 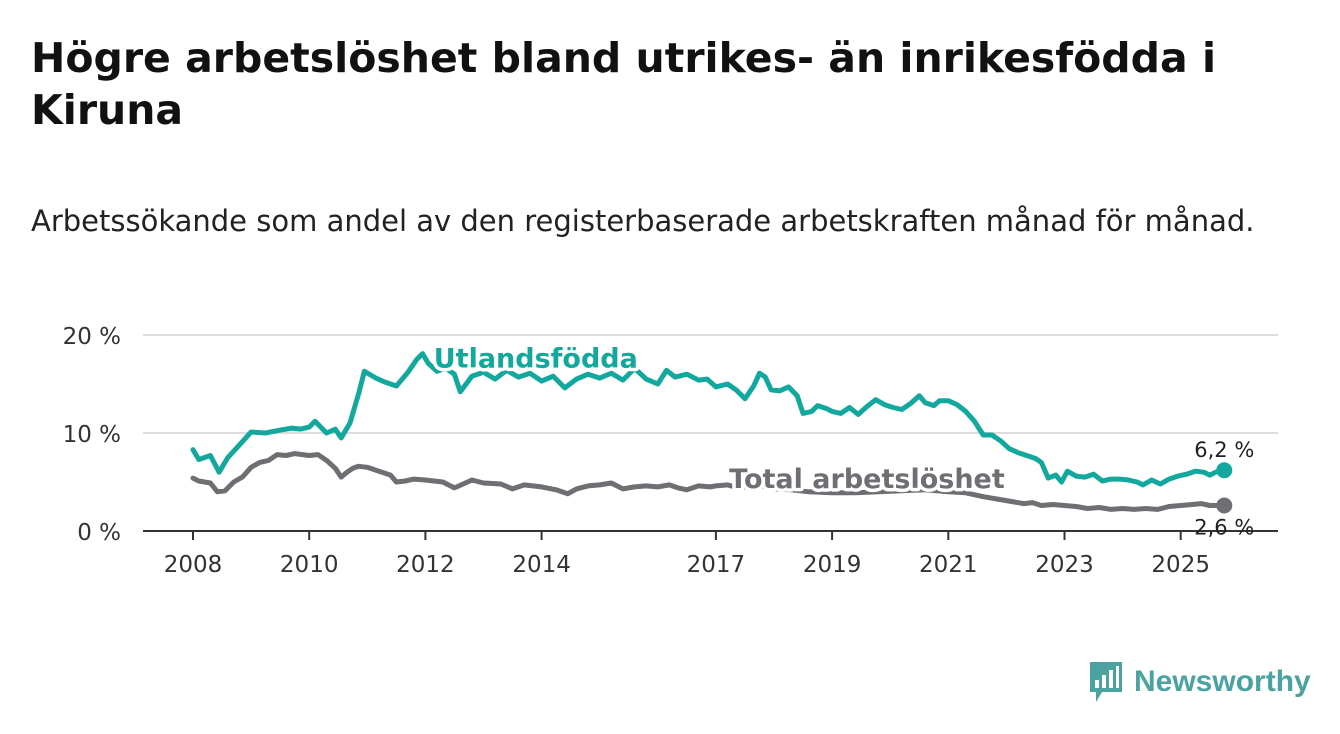 What do you see at coordinates (99, 533) in the screenshot?
I see `y-tick-label: 0 %` at bounding box center [99, 533].